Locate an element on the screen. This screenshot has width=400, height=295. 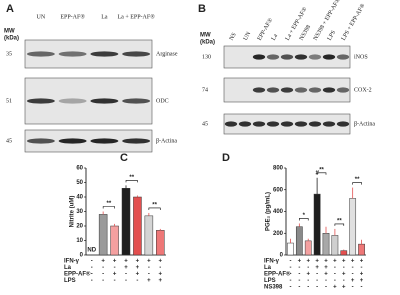
y-tick-label: 400 is located at coordinates (278, 212).